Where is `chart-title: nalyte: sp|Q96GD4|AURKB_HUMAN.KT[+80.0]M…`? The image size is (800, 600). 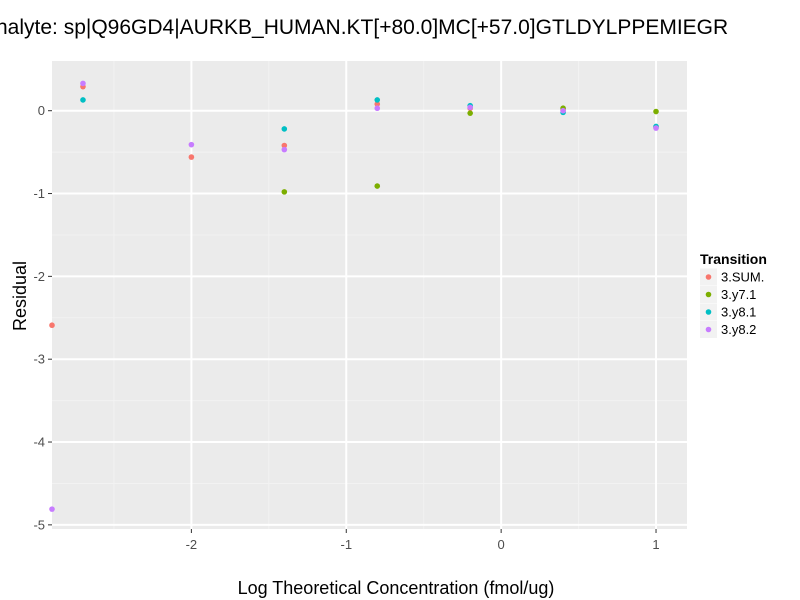
chart-title: nalyte: sp|Q96GD4|AURKB_HUMAN.KT[+80.0]M… is located at coordinates (364, 27).